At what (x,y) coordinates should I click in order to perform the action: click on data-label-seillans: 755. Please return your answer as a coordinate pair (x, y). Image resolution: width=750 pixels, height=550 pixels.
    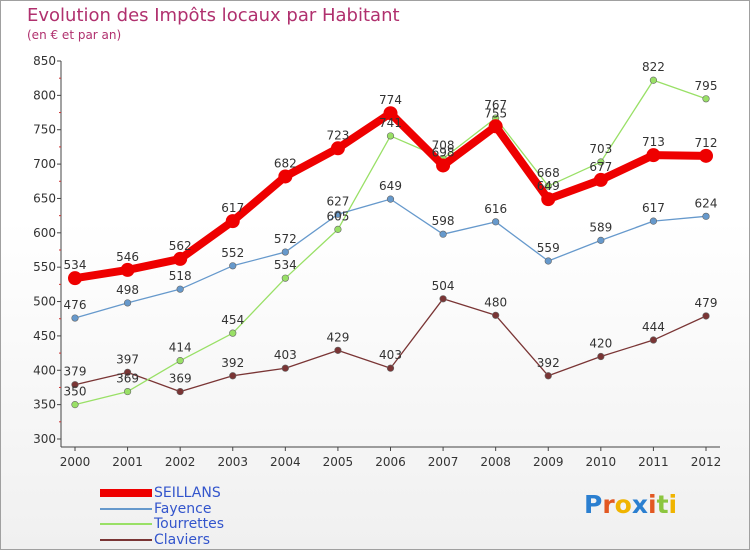
    Looking at the image, I should click on (495, 113).